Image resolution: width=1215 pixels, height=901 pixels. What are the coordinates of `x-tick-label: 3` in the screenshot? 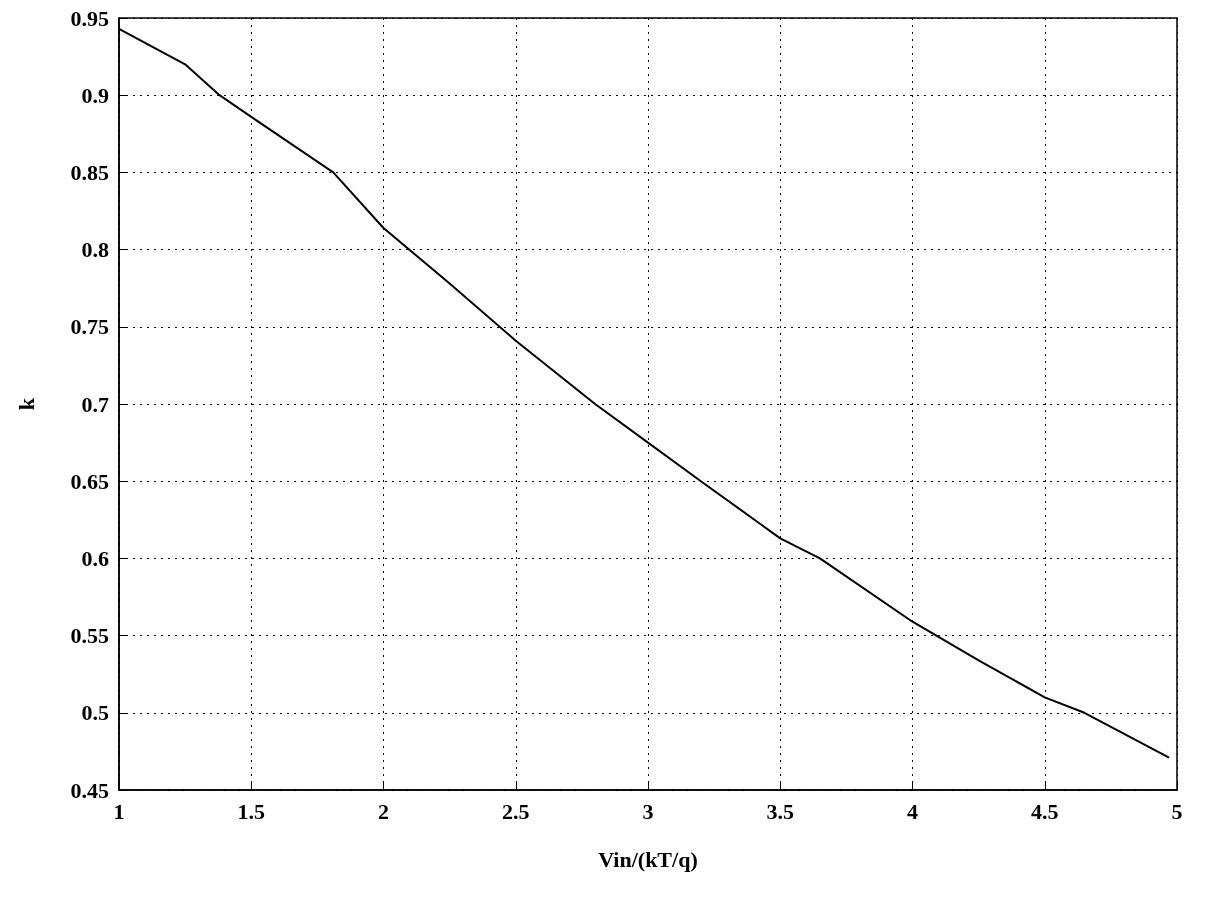 It's located at (648, 811).